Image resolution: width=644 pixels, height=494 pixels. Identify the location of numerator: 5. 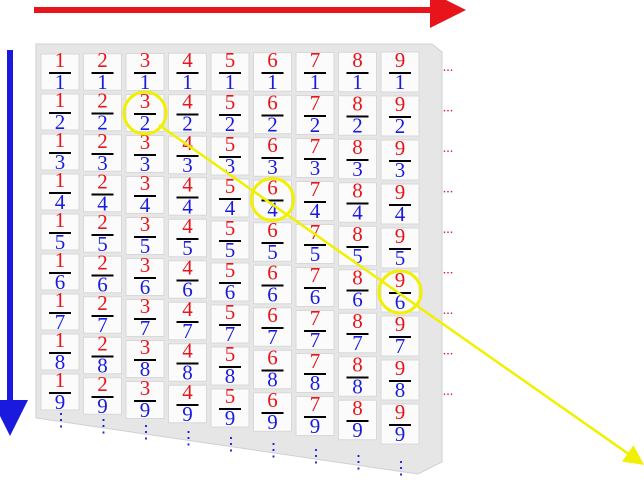
(230, 144).